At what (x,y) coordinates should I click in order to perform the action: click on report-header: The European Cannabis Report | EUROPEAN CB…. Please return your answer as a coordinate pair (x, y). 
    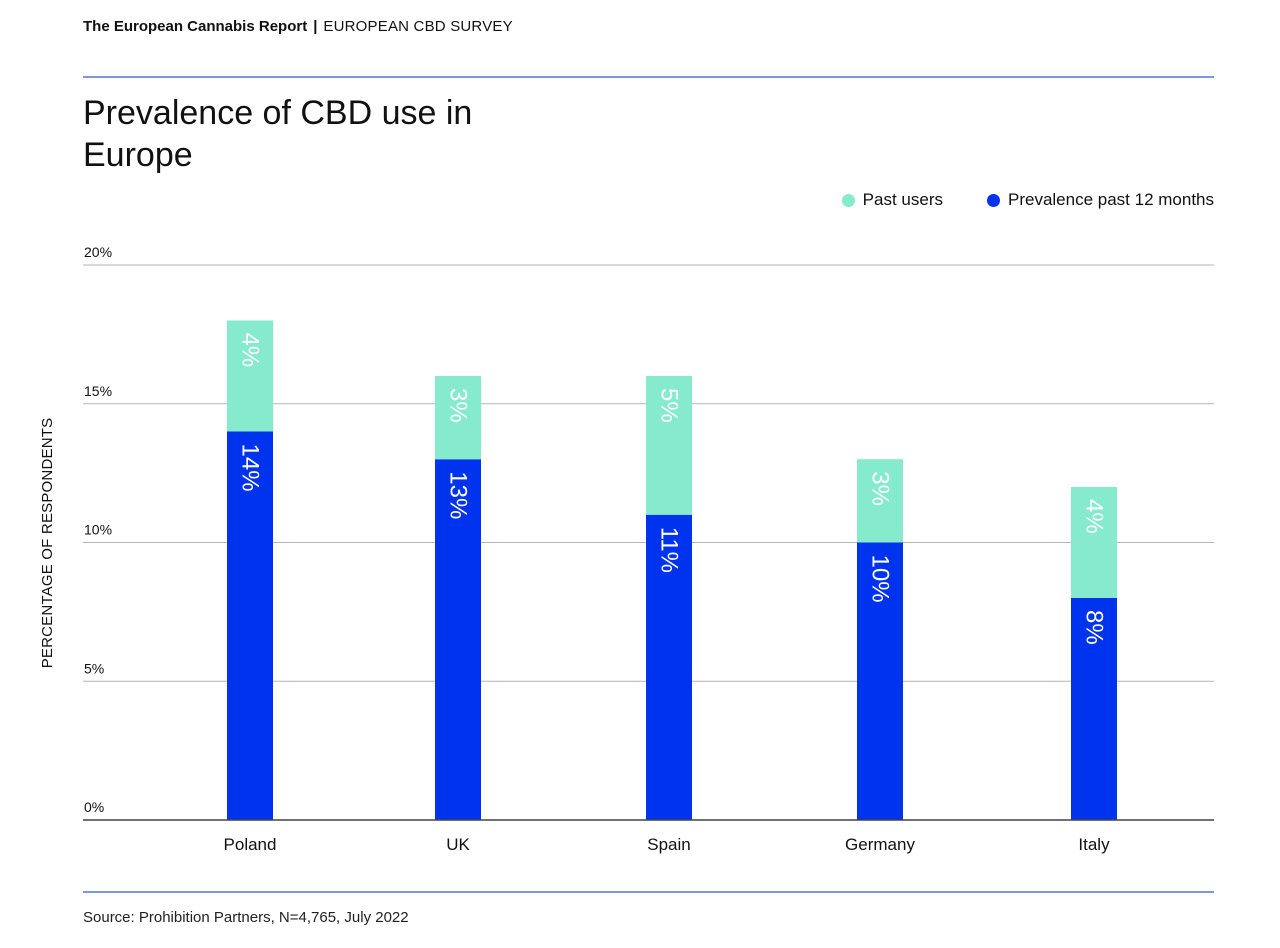
    Looking at the image, I should click on (298, 26).